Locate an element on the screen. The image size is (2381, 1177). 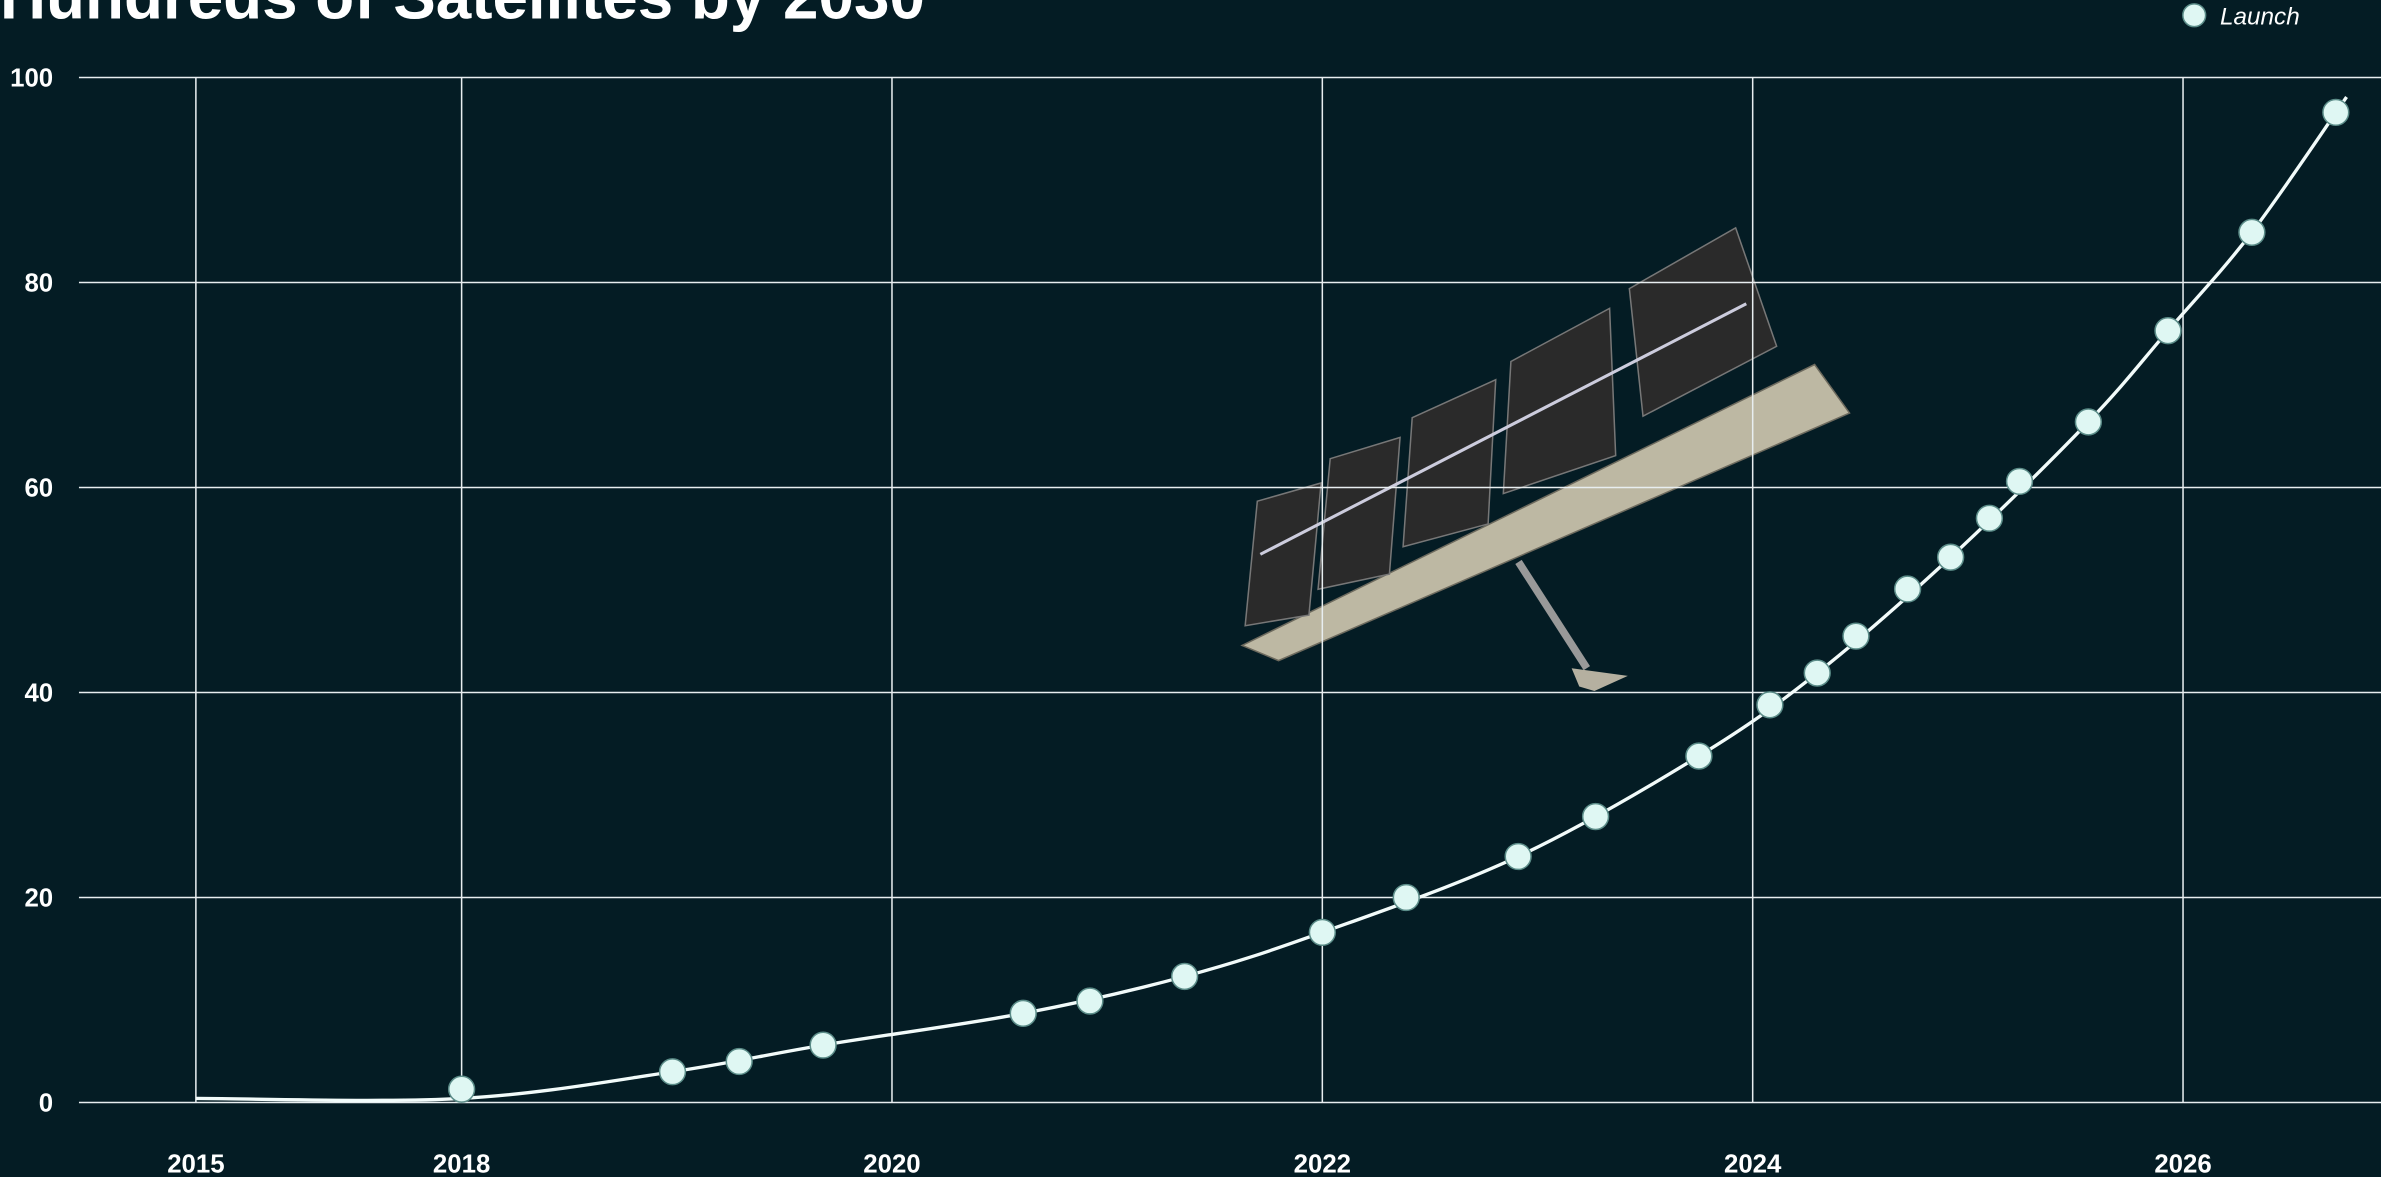
x-tick-label: 2015 is located at coordinates (195, 1163).